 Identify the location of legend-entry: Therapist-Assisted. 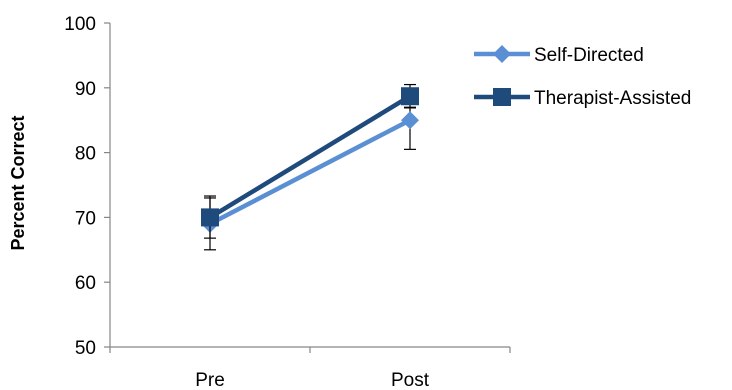
(582, 98).